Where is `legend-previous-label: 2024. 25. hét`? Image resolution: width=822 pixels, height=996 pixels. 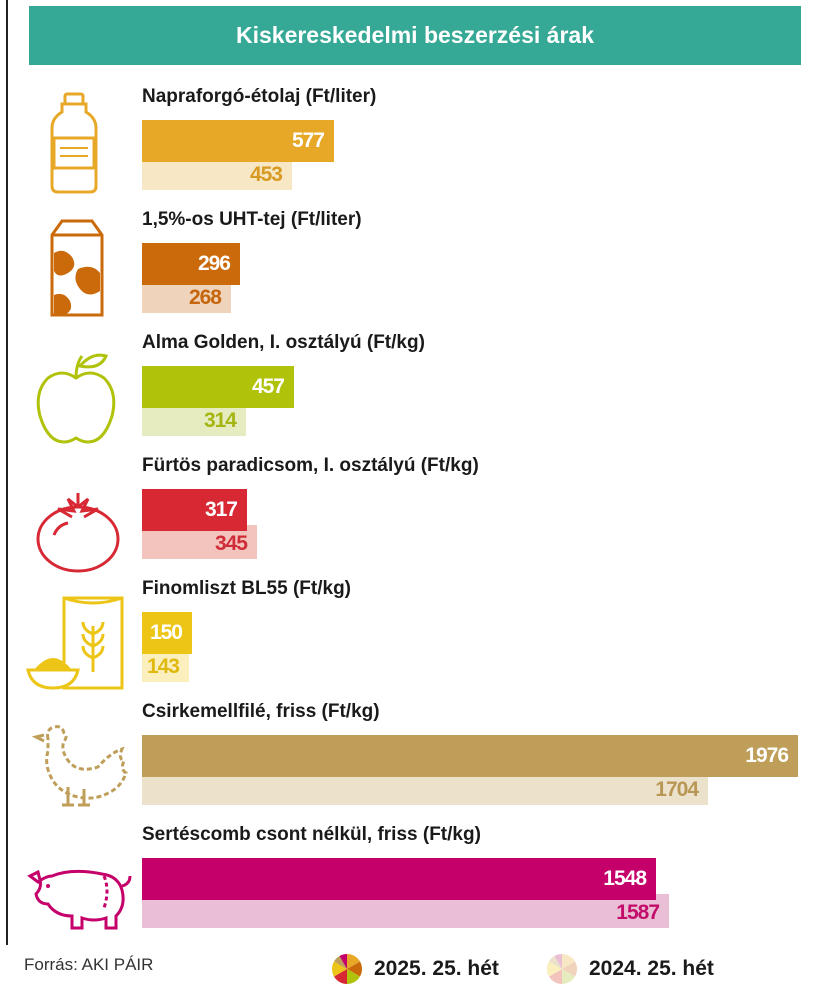
legend-previous-label: 2024. 25. hét is located at coordinates (651, 968).